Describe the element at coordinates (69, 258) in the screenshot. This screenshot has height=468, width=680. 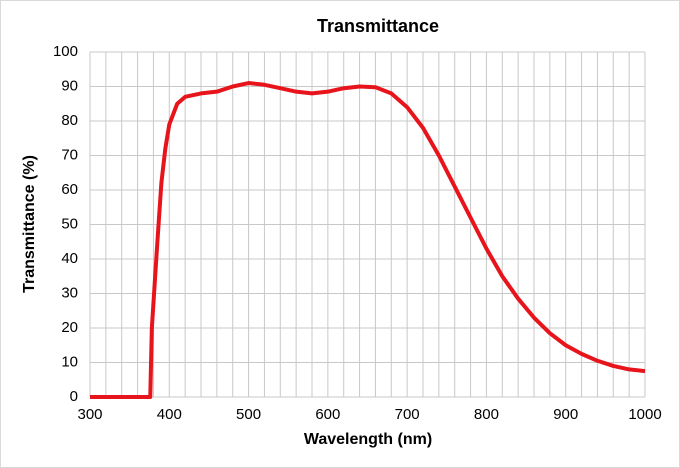
I see `y-tick-label: 40` at that location.